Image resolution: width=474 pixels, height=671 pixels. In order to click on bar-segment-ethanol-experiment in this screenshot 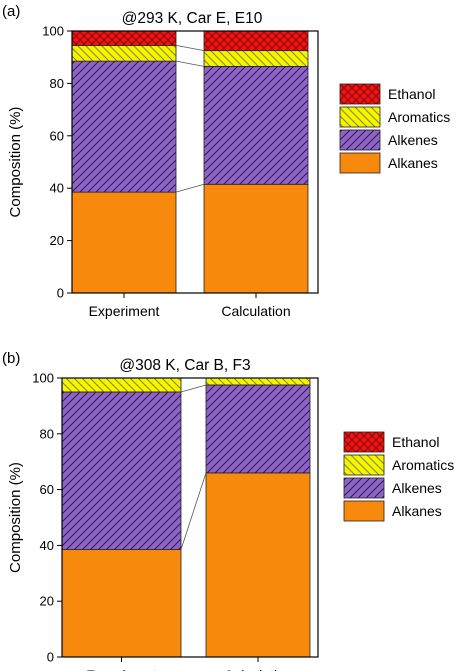, I will do `click(124, 38)`.